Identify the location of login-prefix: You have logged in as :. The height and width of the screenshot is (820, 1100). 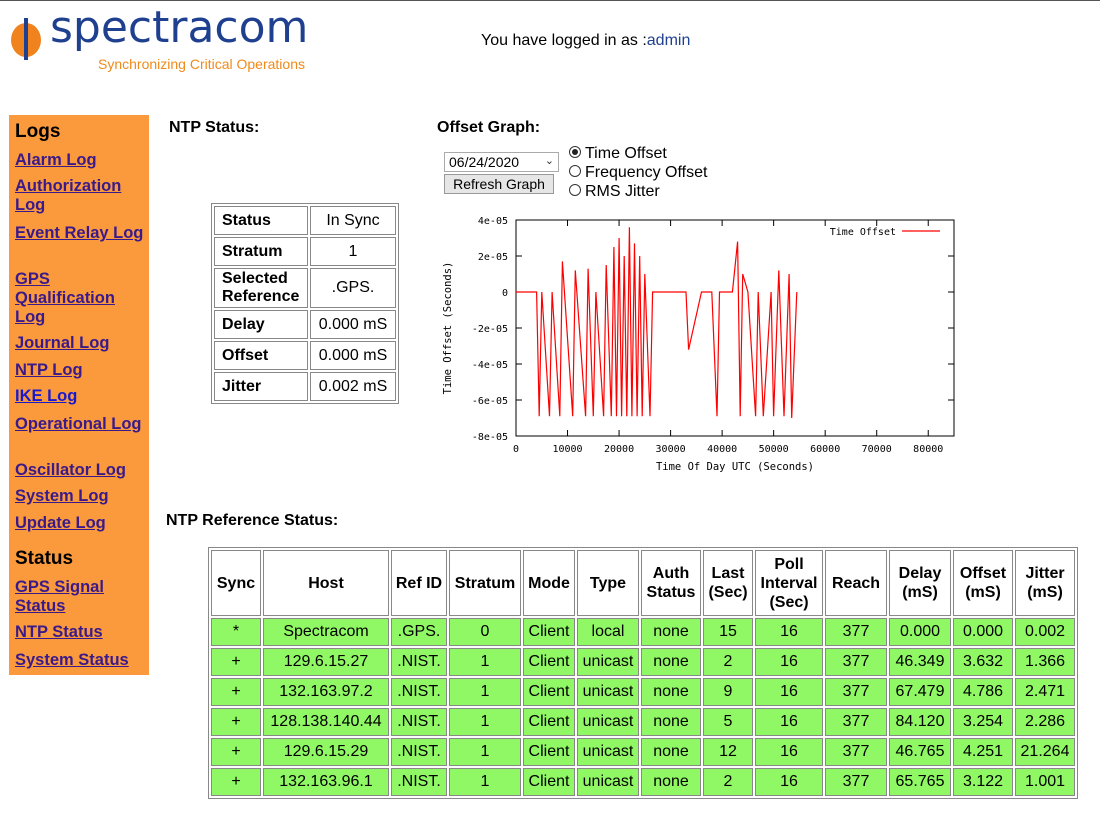
(564, 40).